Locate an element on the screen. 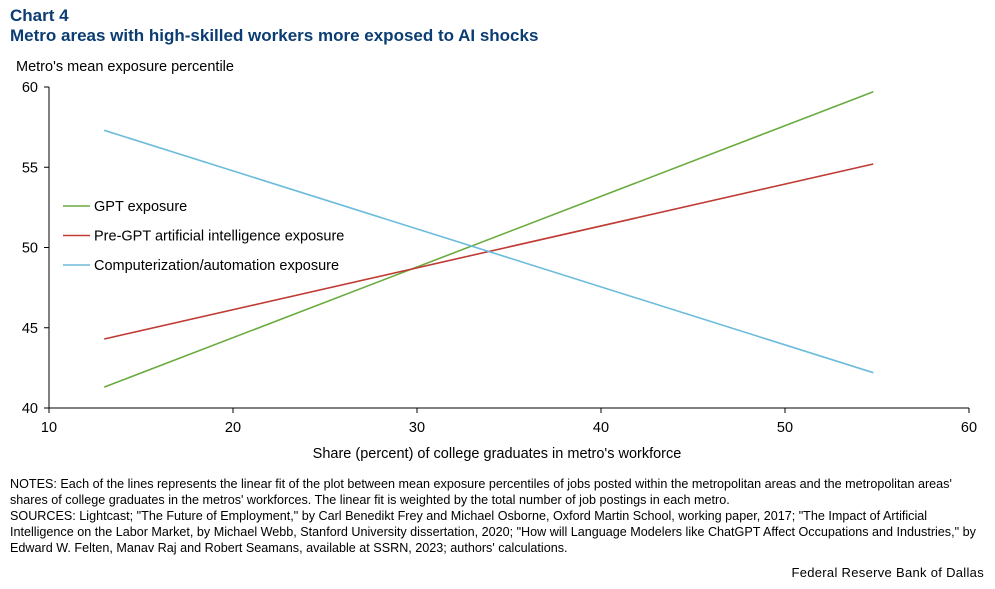  y-tick-label: 40 is located at coordinates (30, 409).